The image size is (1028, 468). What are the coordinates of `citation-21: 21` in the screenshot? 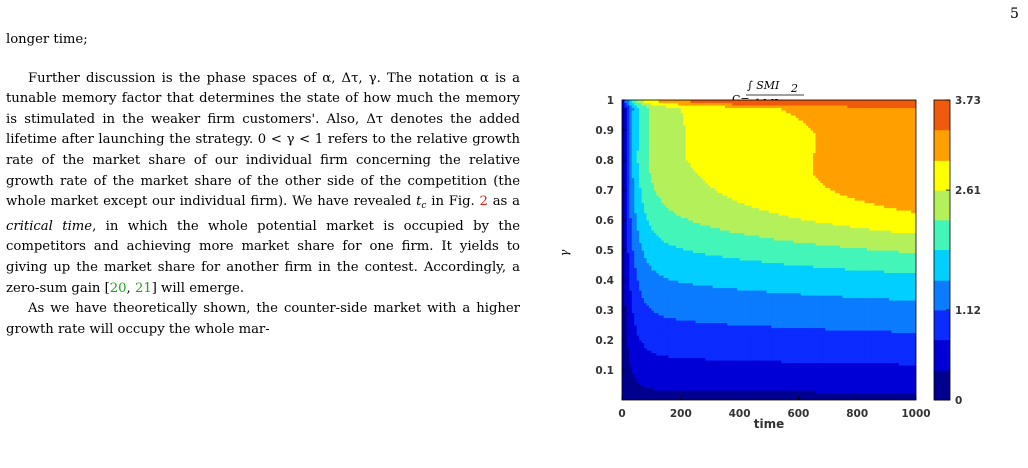 It's located at (143, 288).